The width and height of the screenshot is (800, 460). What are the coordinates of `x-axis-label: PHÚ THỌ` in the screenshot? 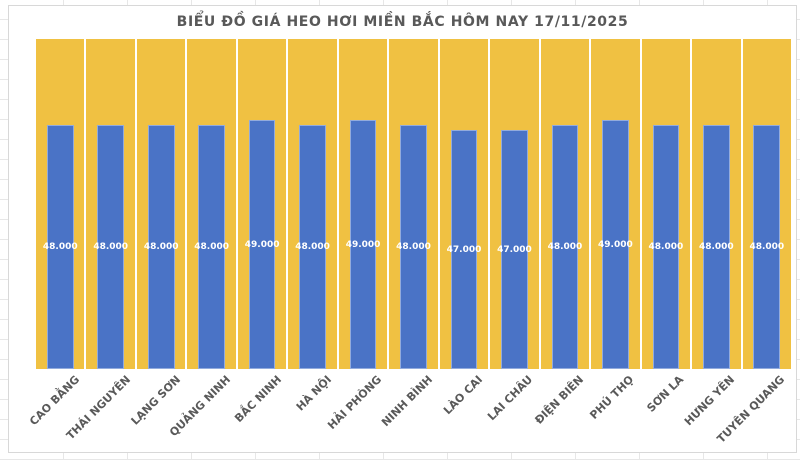 It's located at (612, 397).